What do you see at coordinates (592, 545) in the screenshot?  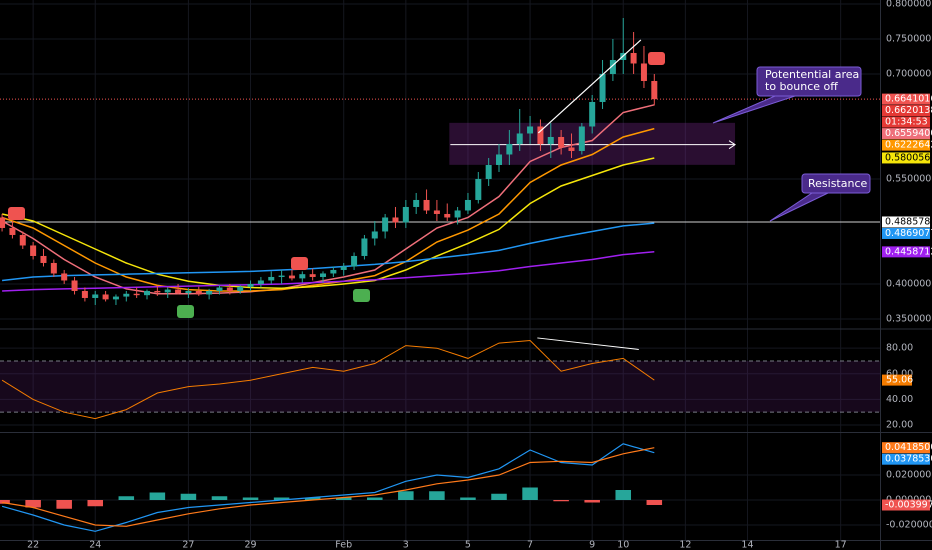 I see `x-tick-label: 9` at bounding box center [592, 545].